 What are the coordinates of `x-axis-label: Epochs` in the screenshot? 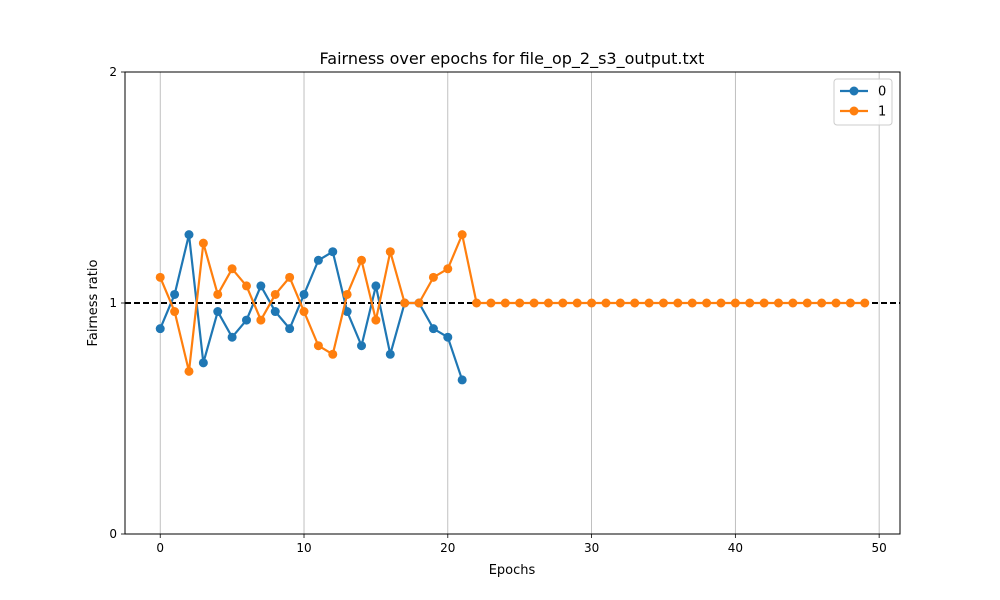 It's located at (512, 570).